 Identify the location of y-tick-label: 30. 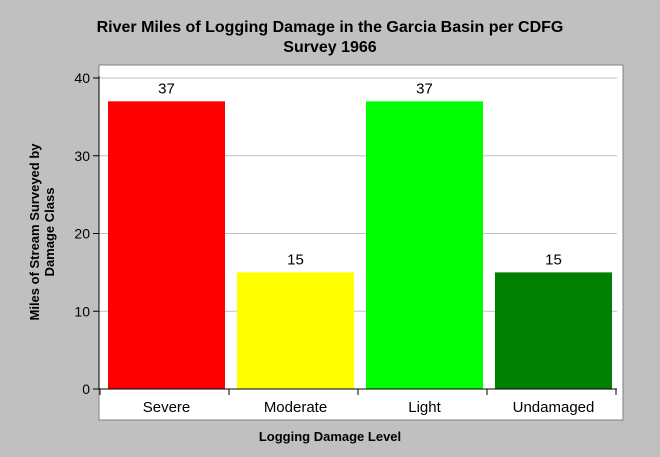
(82, 156).